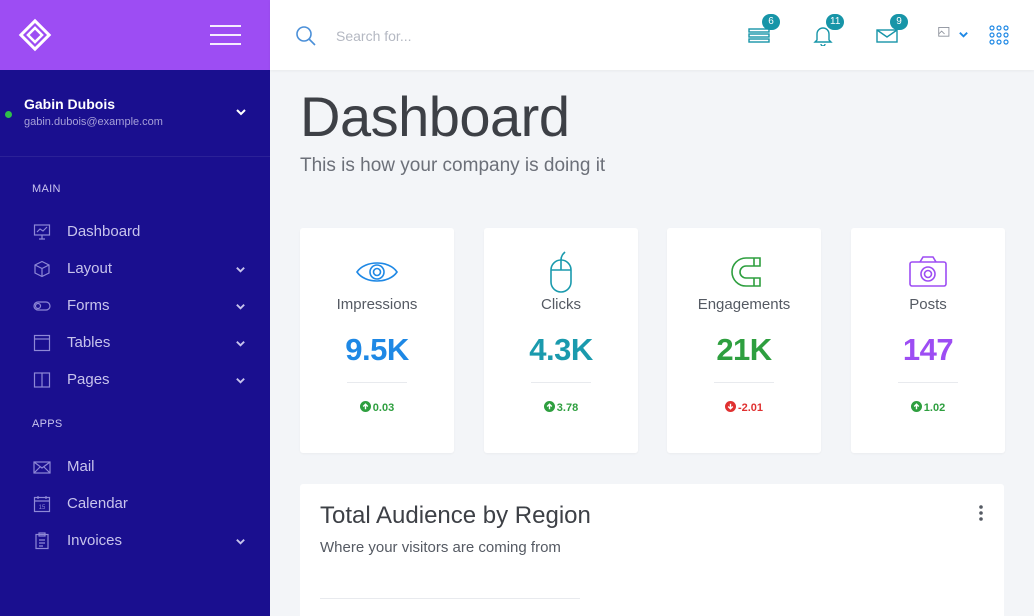 This screenshot has width=1034, height=616. I want to click on stat-value: 147, so click(928, 349).